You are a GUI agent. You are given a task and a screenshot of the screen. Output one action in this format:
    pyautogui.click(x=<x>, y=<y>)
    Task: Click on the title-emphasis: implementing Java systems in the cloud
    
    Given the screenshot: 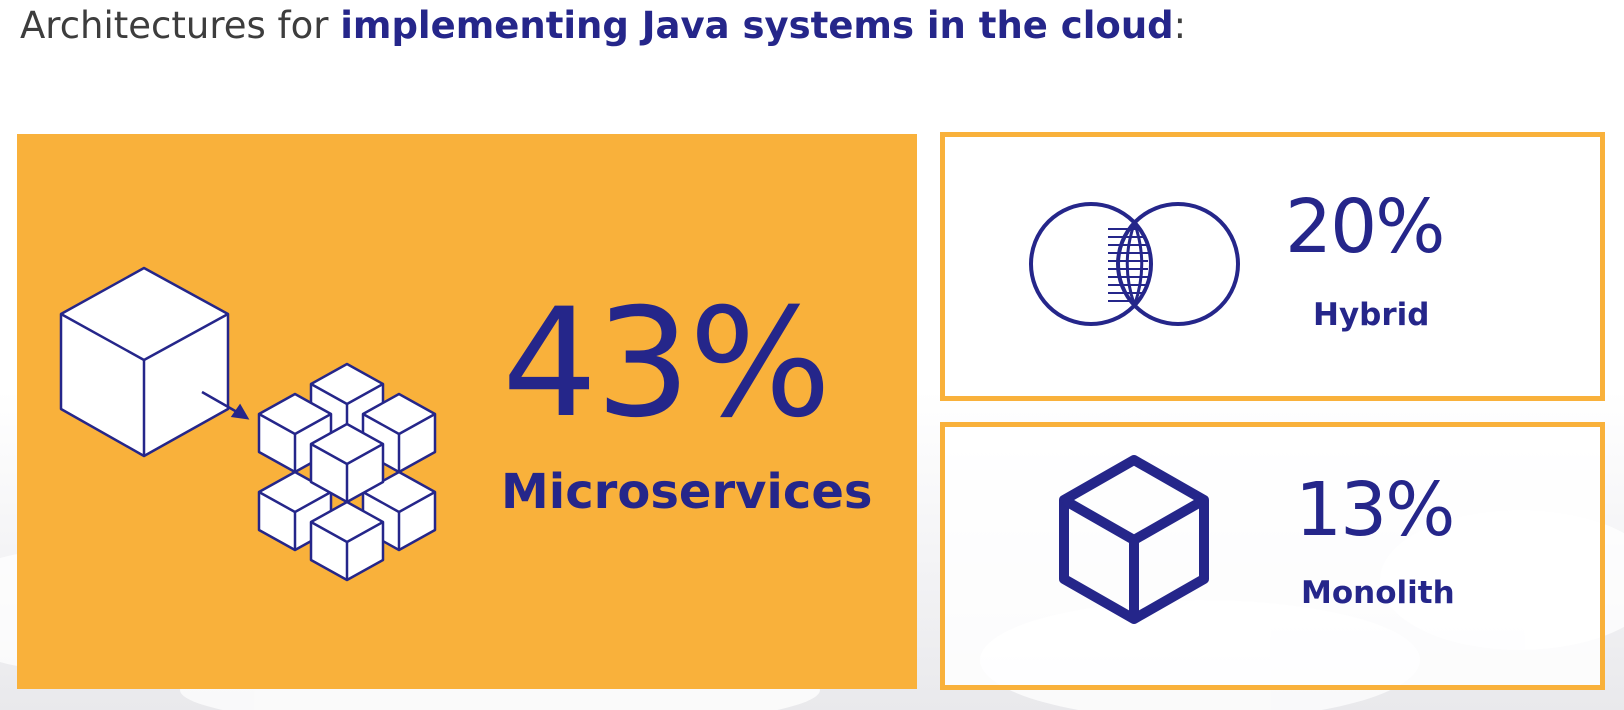 What is the action you would take?
    pyautogui.click(x=757, y=25)
    